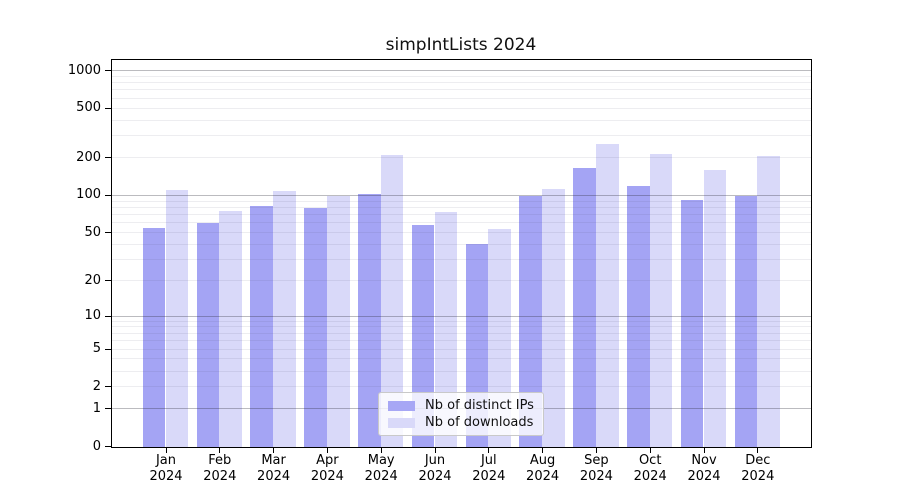 The image size is (900, 500). Describe the element at coordinates (479, 422) in the screenshot. I see `legend-label: Nb of downloads` at that location.